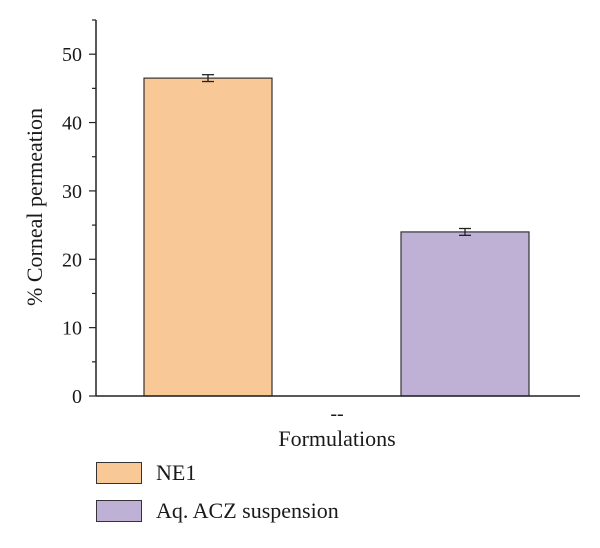 This screenshot has width=600, height=548. I want to click on legend-item-ne1: NE1, so click(217, 473).